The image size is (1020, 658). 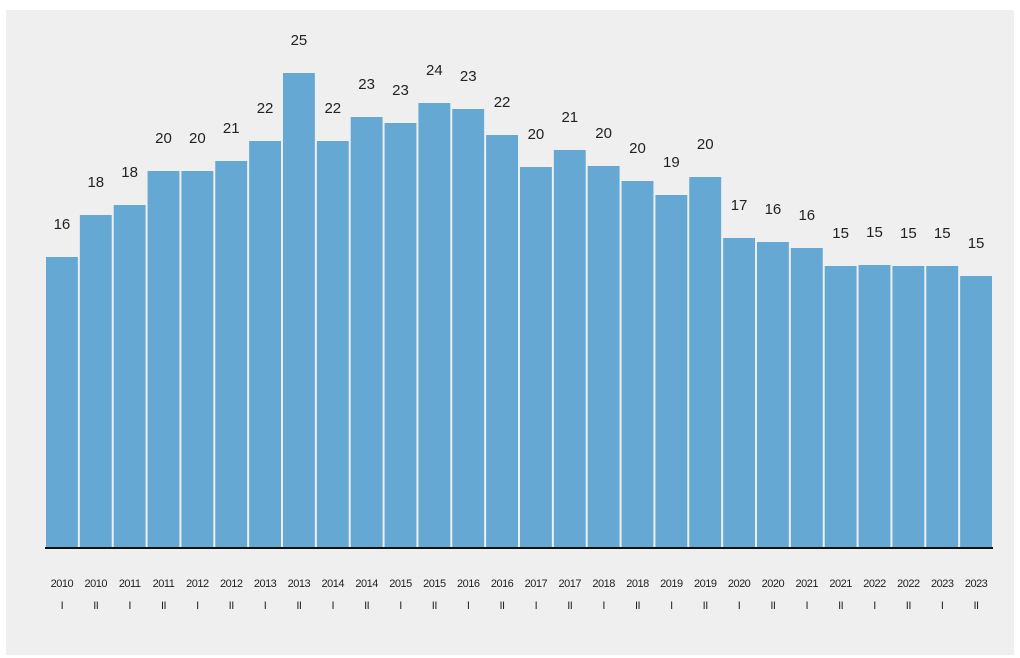 I want to click on value-label: 18, so click(x=129, y=172).